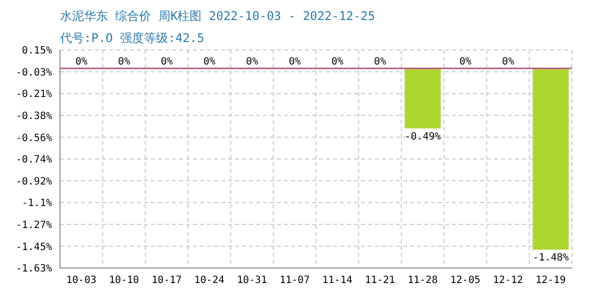  Describe the element at coordinates (167, 280) in the screenshot. I see `x-tick-label: 10-17` at that location.